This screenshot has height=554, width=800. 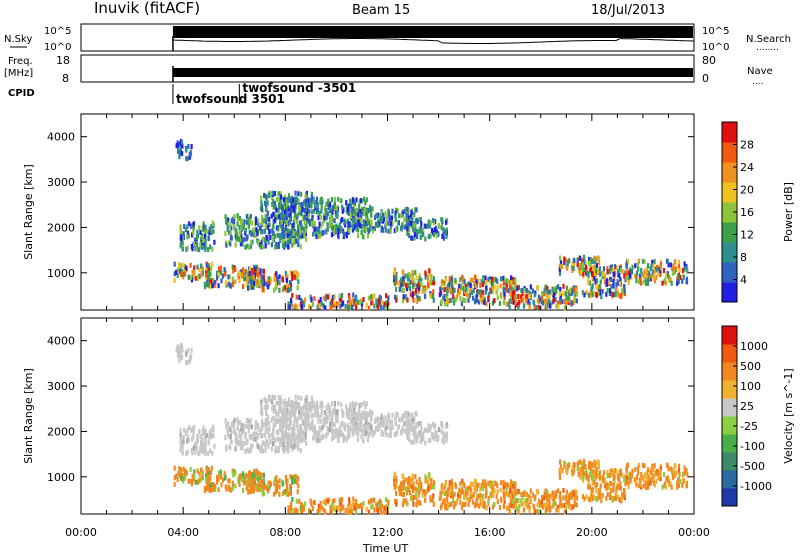 I want to click on freq-panel-frame, so click(x=387, y=68).